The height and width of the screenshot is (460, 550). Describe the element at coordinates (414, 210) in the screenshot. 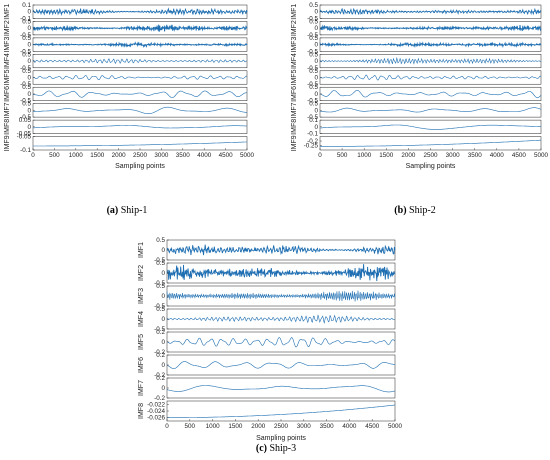

I see `caption-ship-2: (b) Ship-2` at that location.